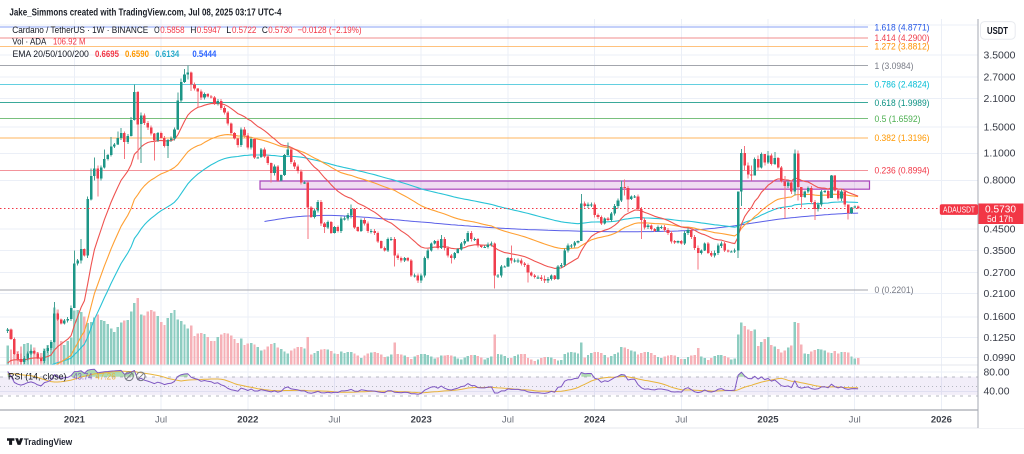  What do you see at coordinates (902, 47) in the screenshot?
I see `svg-text: 1.272 (3.8812)` at bounding box center [902, 47].